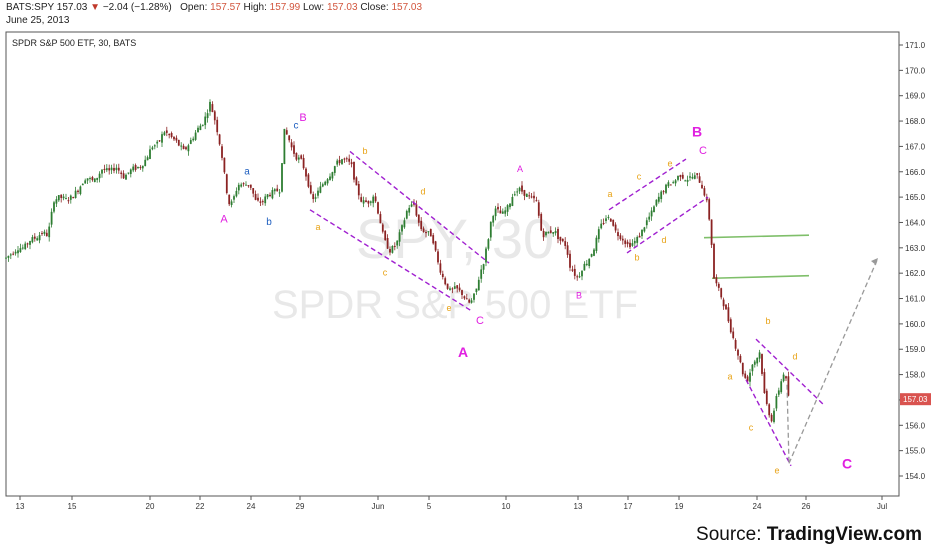  Describe the element at coordinates (768, 423) in the screenshot. I see `channel-line` at that location.